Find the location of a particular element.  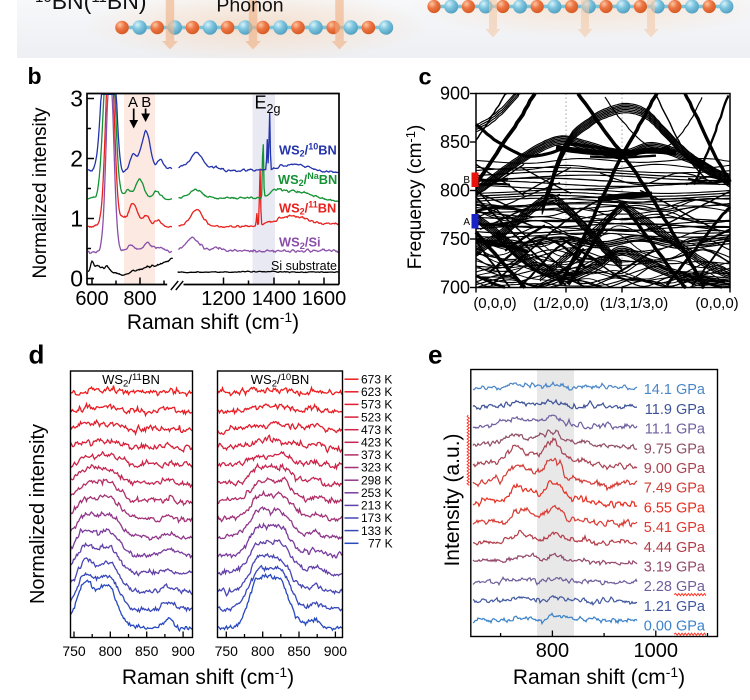

svg-text: 77 K is located at coordinates (380, 544).